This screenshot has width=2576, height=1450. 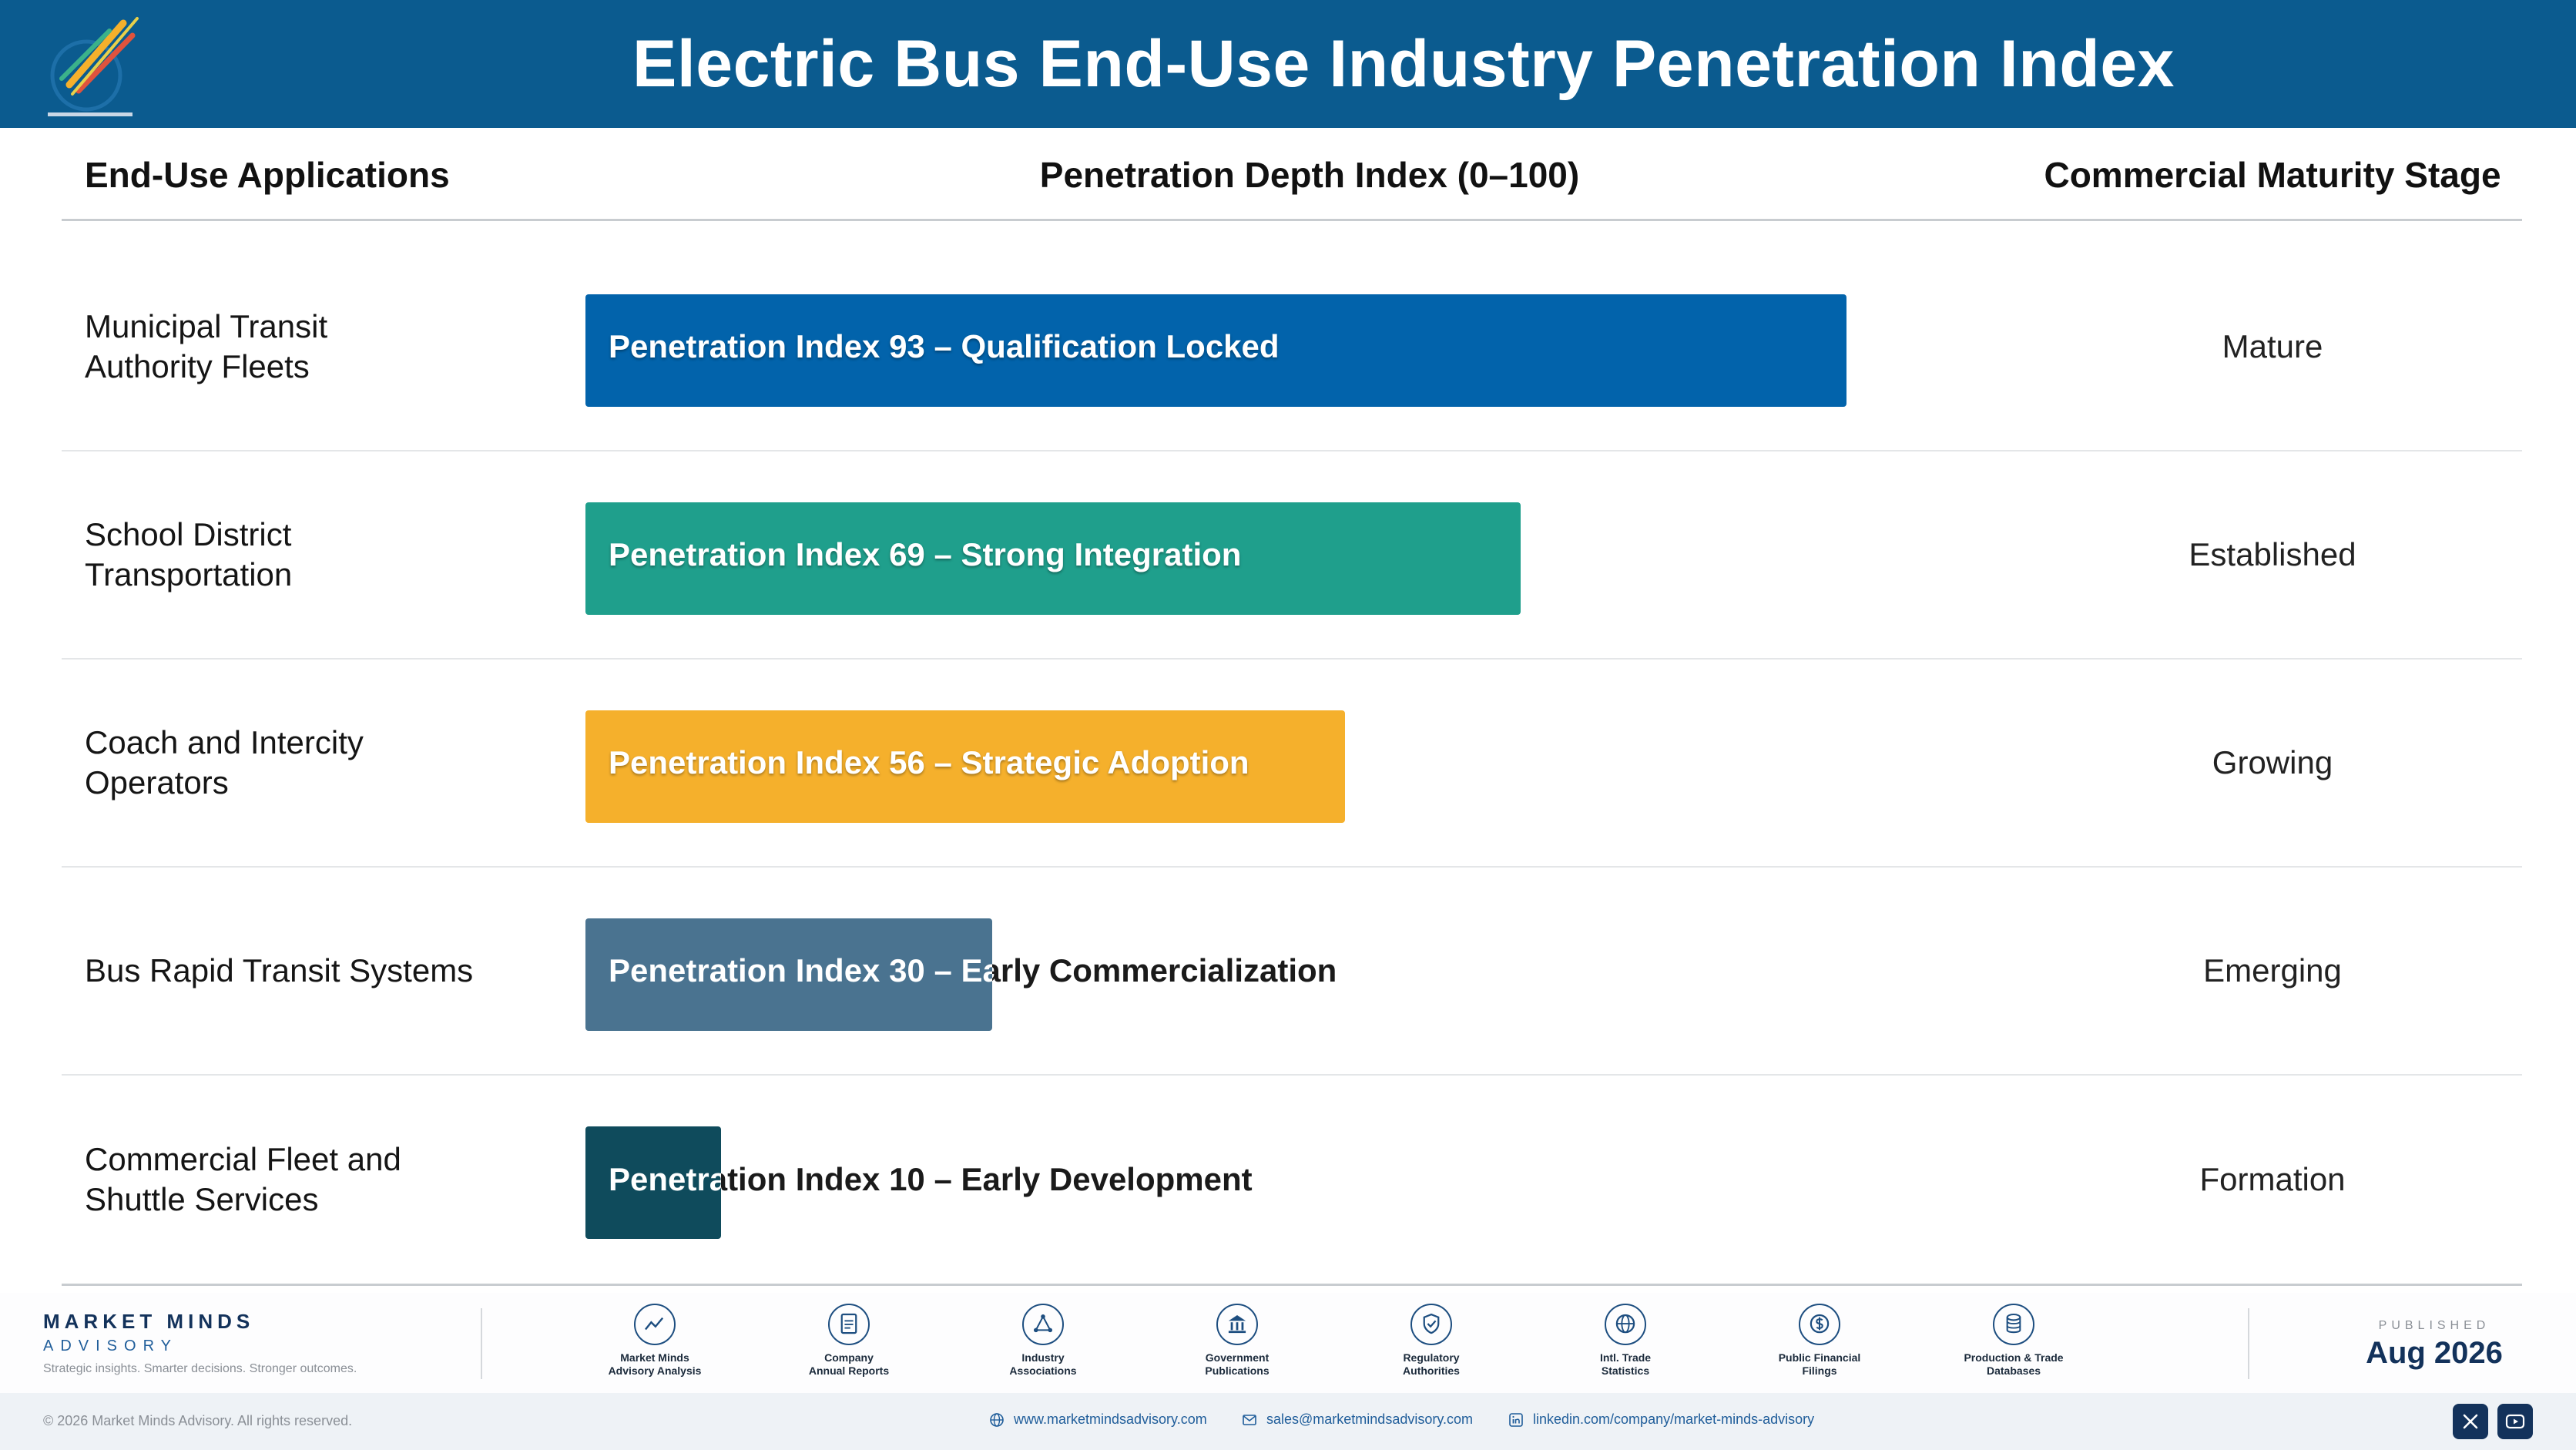 What do you see at coordinates (279, 970) in the screenshot?
I see `category-label: Bus Rapid Transit Systems` at bounding box center [279, 970].